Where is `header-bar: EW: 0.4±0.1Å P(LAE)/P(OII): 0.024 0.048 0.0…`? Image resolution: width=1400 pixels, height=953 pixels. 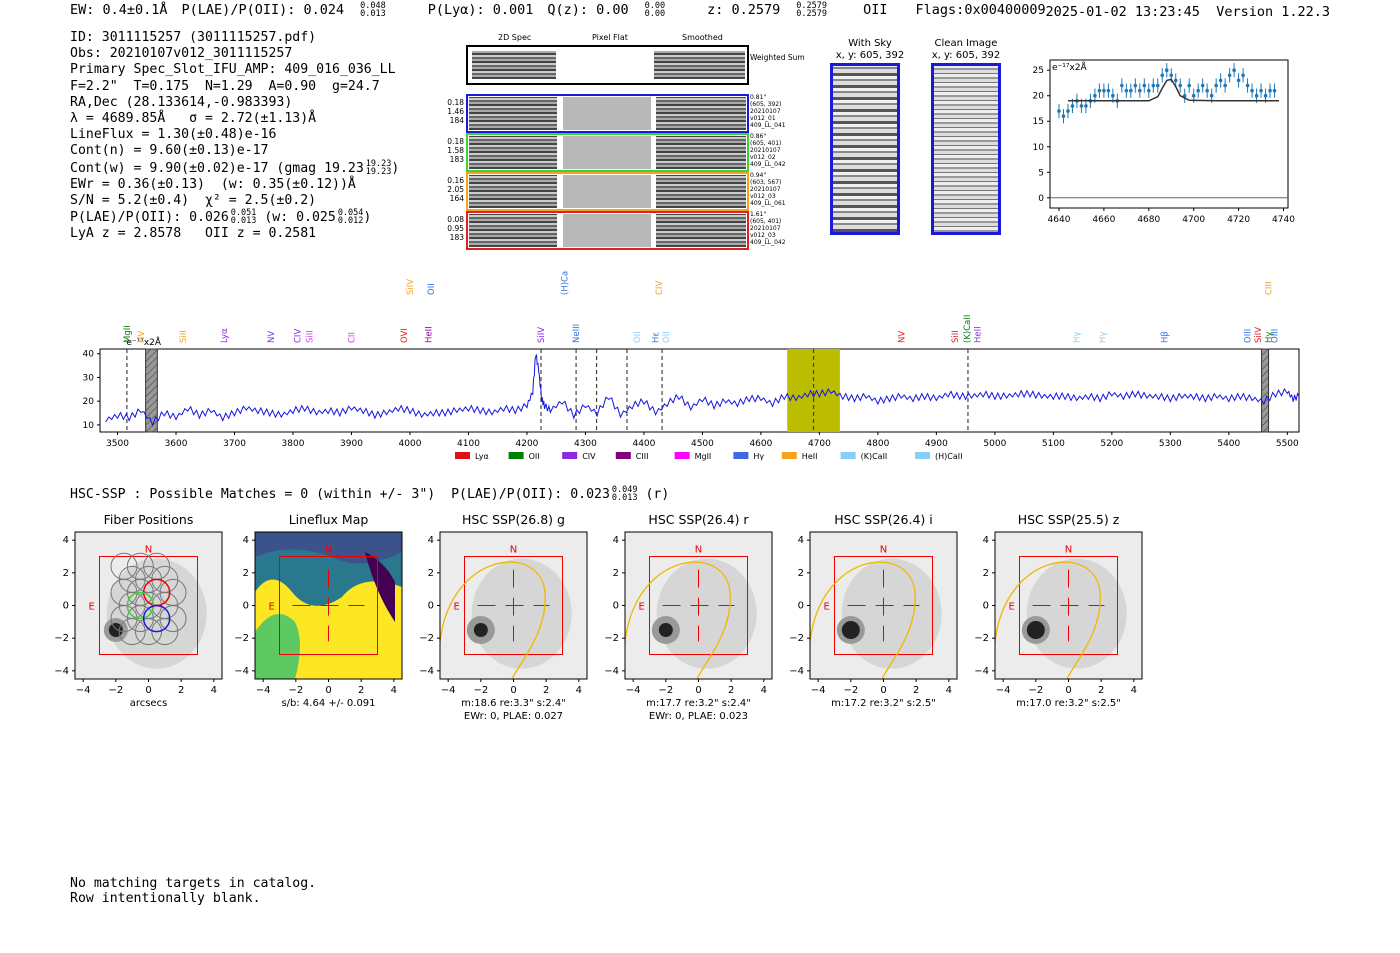 header-bar: EW: 0.4±0.1Å P(LAE)/P(OII): 0.024 0.048 0.0… is located at coordinates (565, 10).